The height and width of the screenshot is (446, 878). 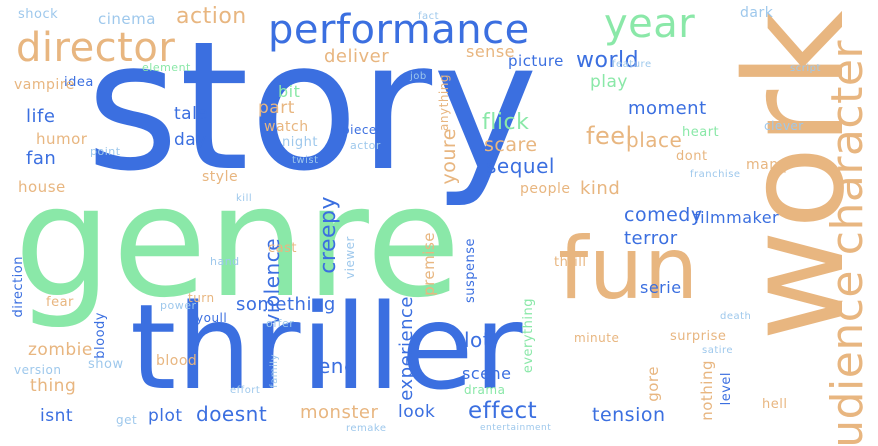 What do you see at coordinates (417, 412) in the screenshot?
I see `word-look: look` at bounding box center [417, 412].